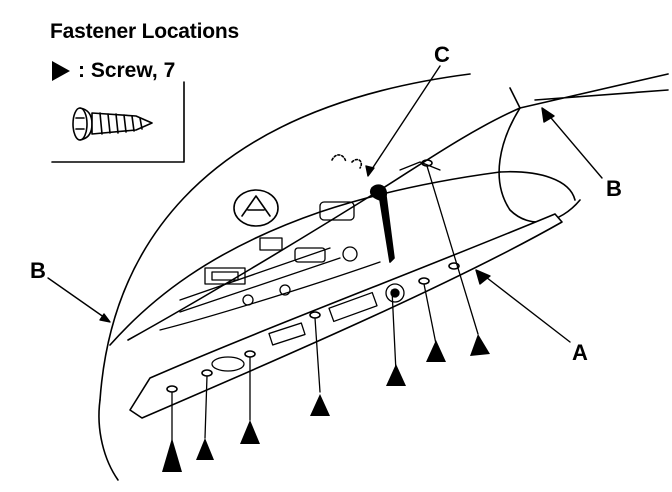 The image size is (672, 492). Describe the element at coordinates (300, 246) in the screenshot. I see `lid-interior-detail` at that location.